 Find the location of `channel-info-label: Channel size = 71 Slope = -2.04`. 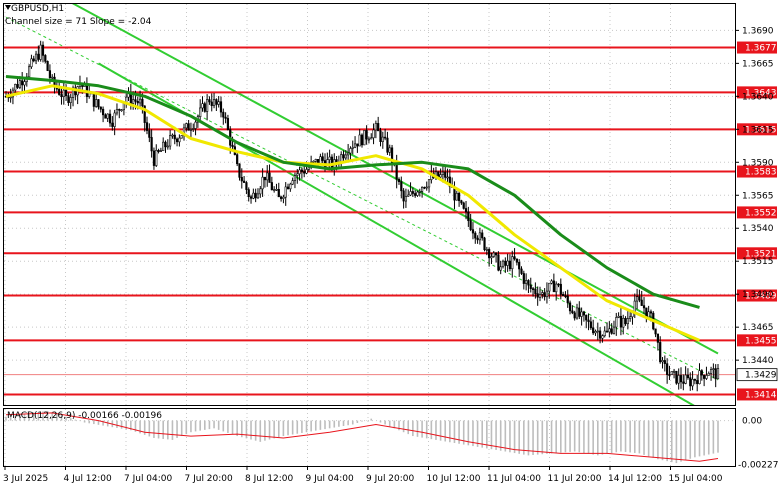

channel-info-label: Channel size = 71 Slope = -2.04 is located at coordinates (78, 22).